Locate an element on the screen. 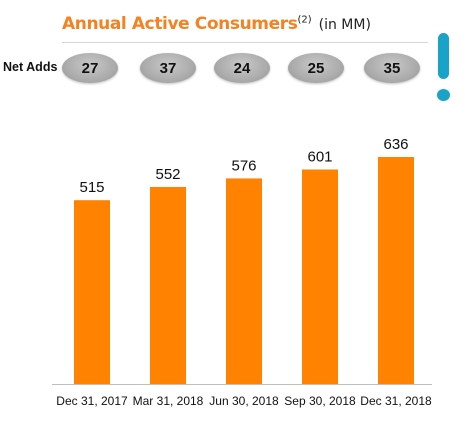 This screenshot has height=421, width=465. net-adds-pill: 25 is located at coordinates (316, 68).